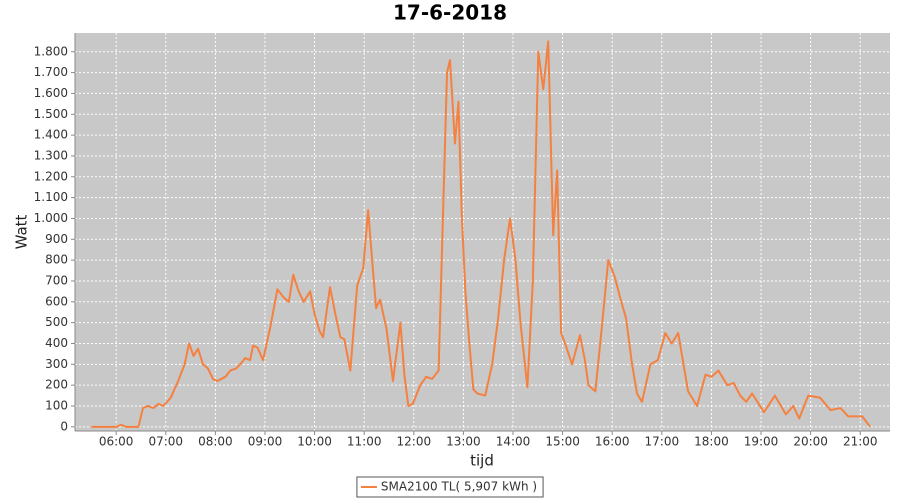 Image resolution: width=900 pixels, height=500 pixels. What do you see at coordinates (450, 13) in the screenshot?
I see `chart-title: 17-6-2018` at bounding box center [450, 13].